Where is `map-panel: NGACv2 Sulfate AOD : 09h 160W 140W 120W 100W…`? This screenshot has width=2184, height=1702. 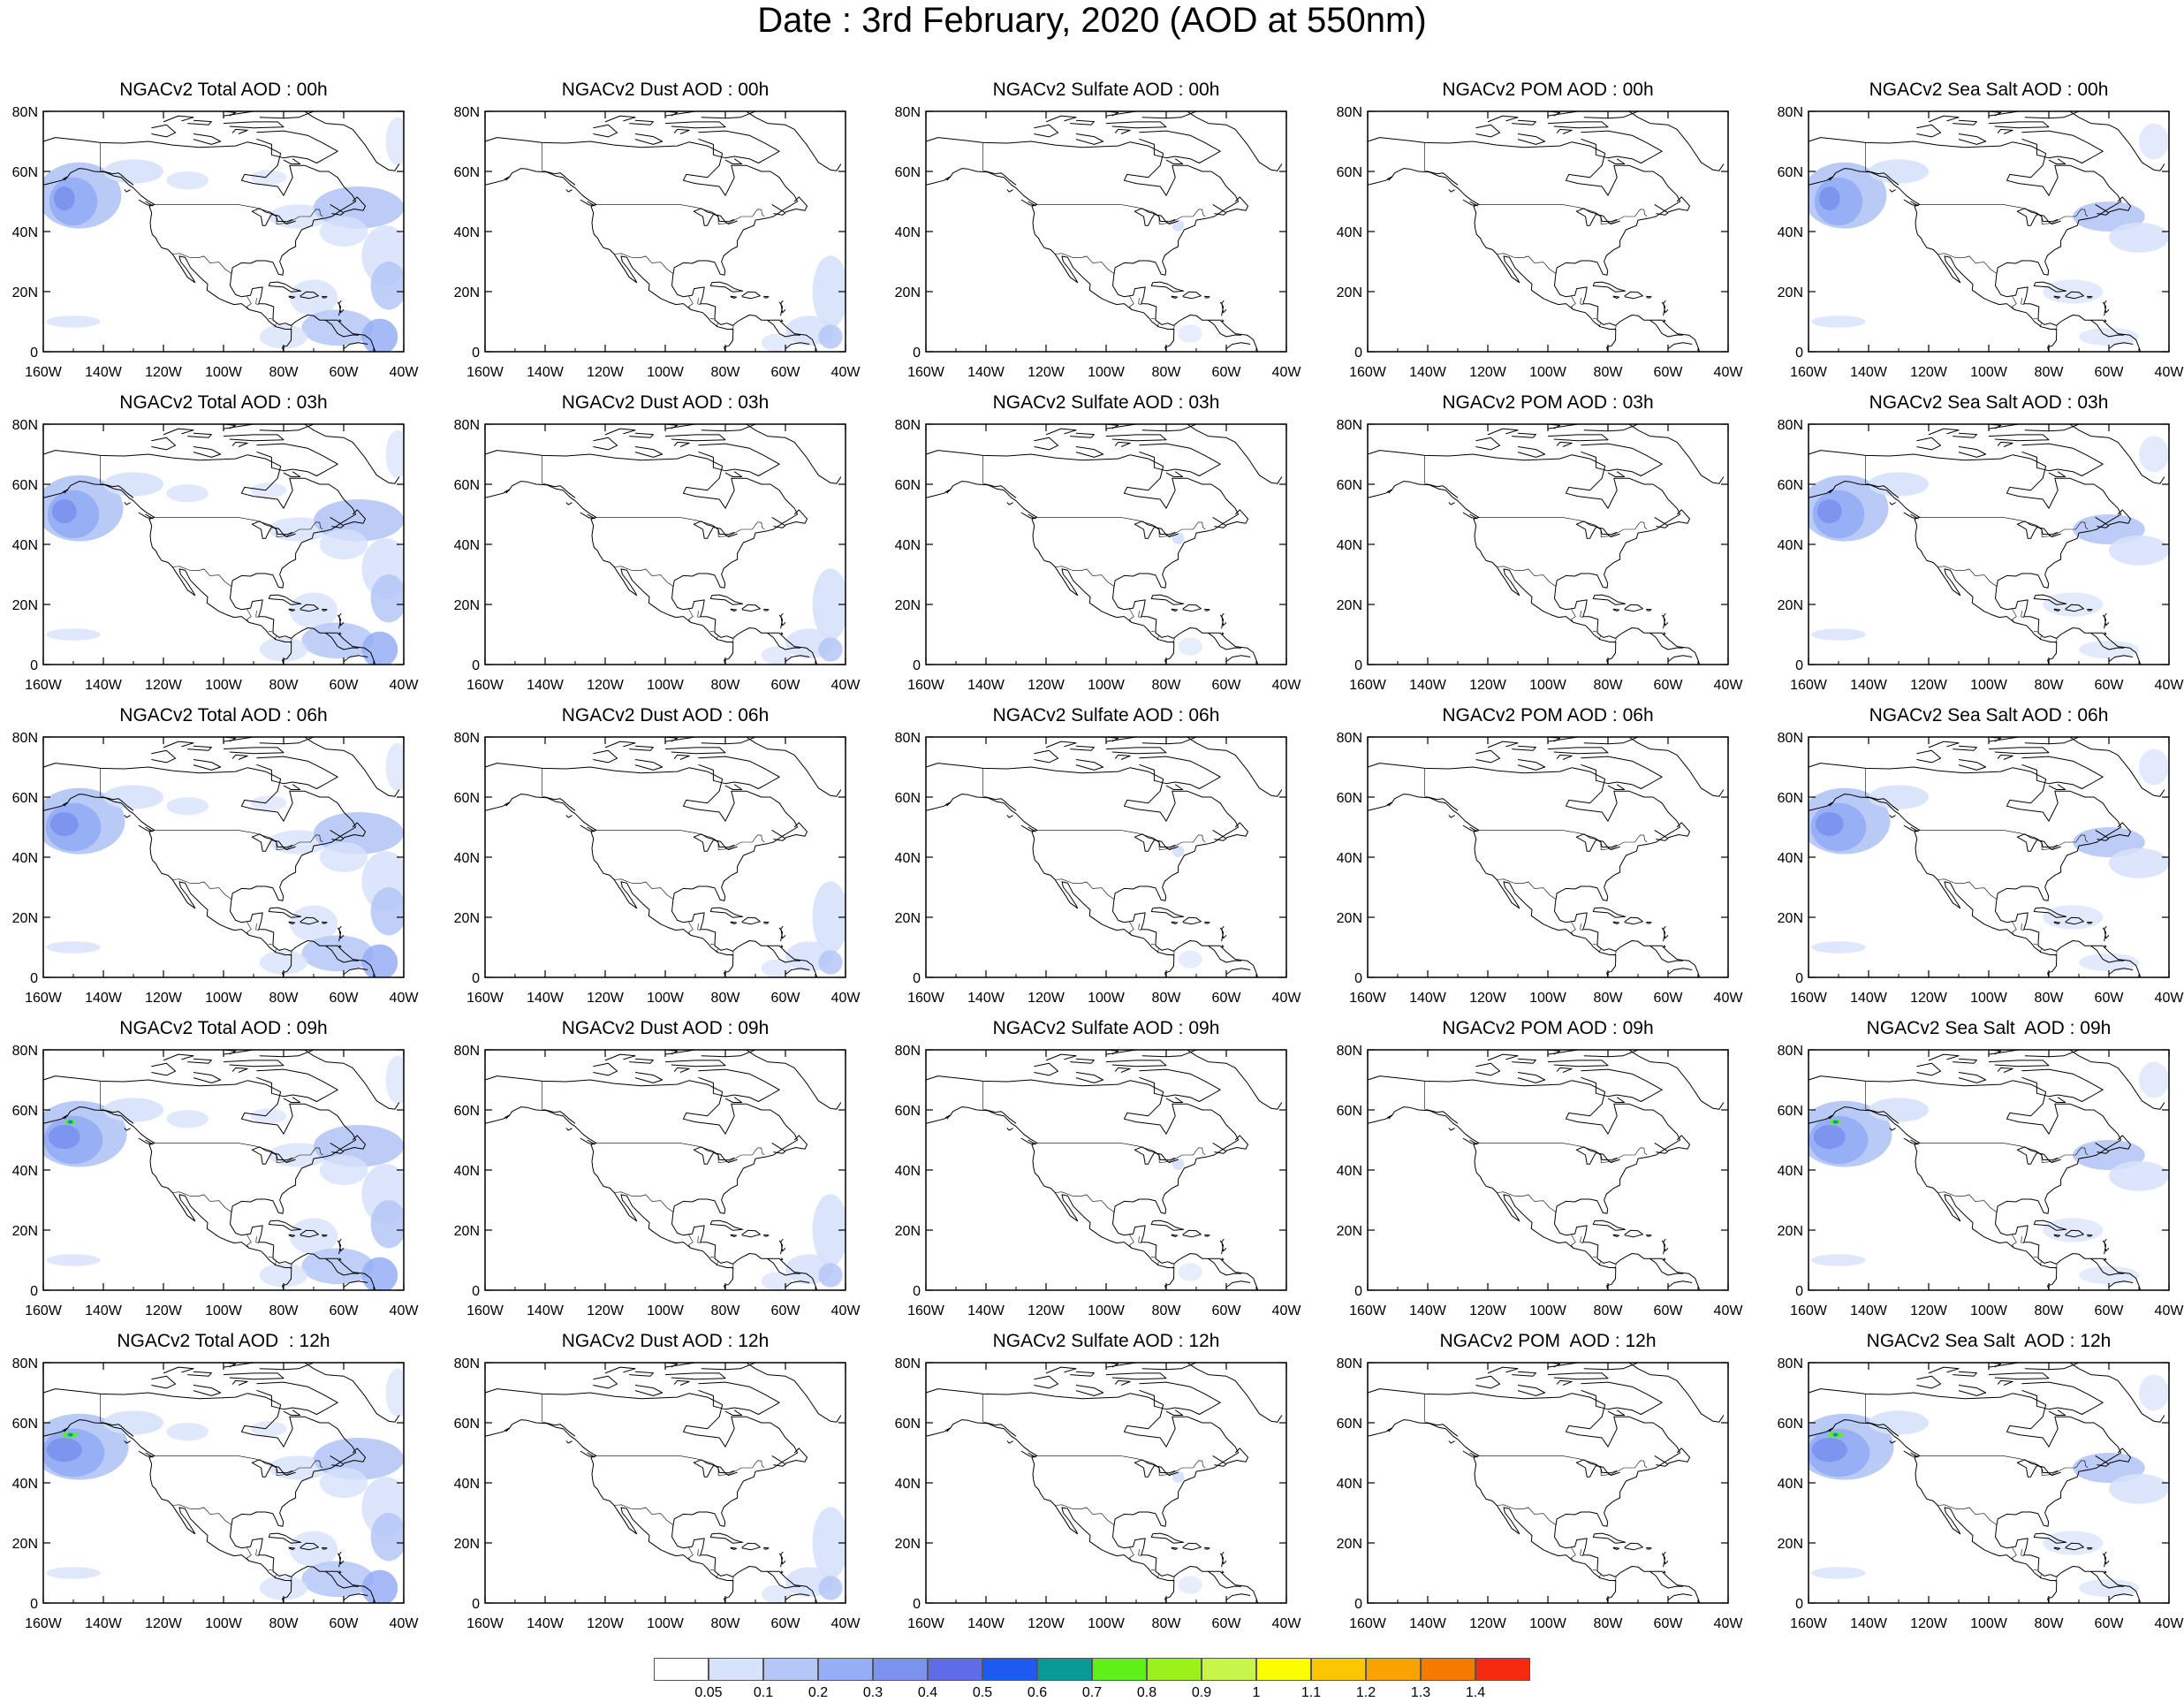
map-panel: NGACv2 Sulfate AOD : 09h 160W 140W 120W 100W… is located at coordinates (1103, 1172).